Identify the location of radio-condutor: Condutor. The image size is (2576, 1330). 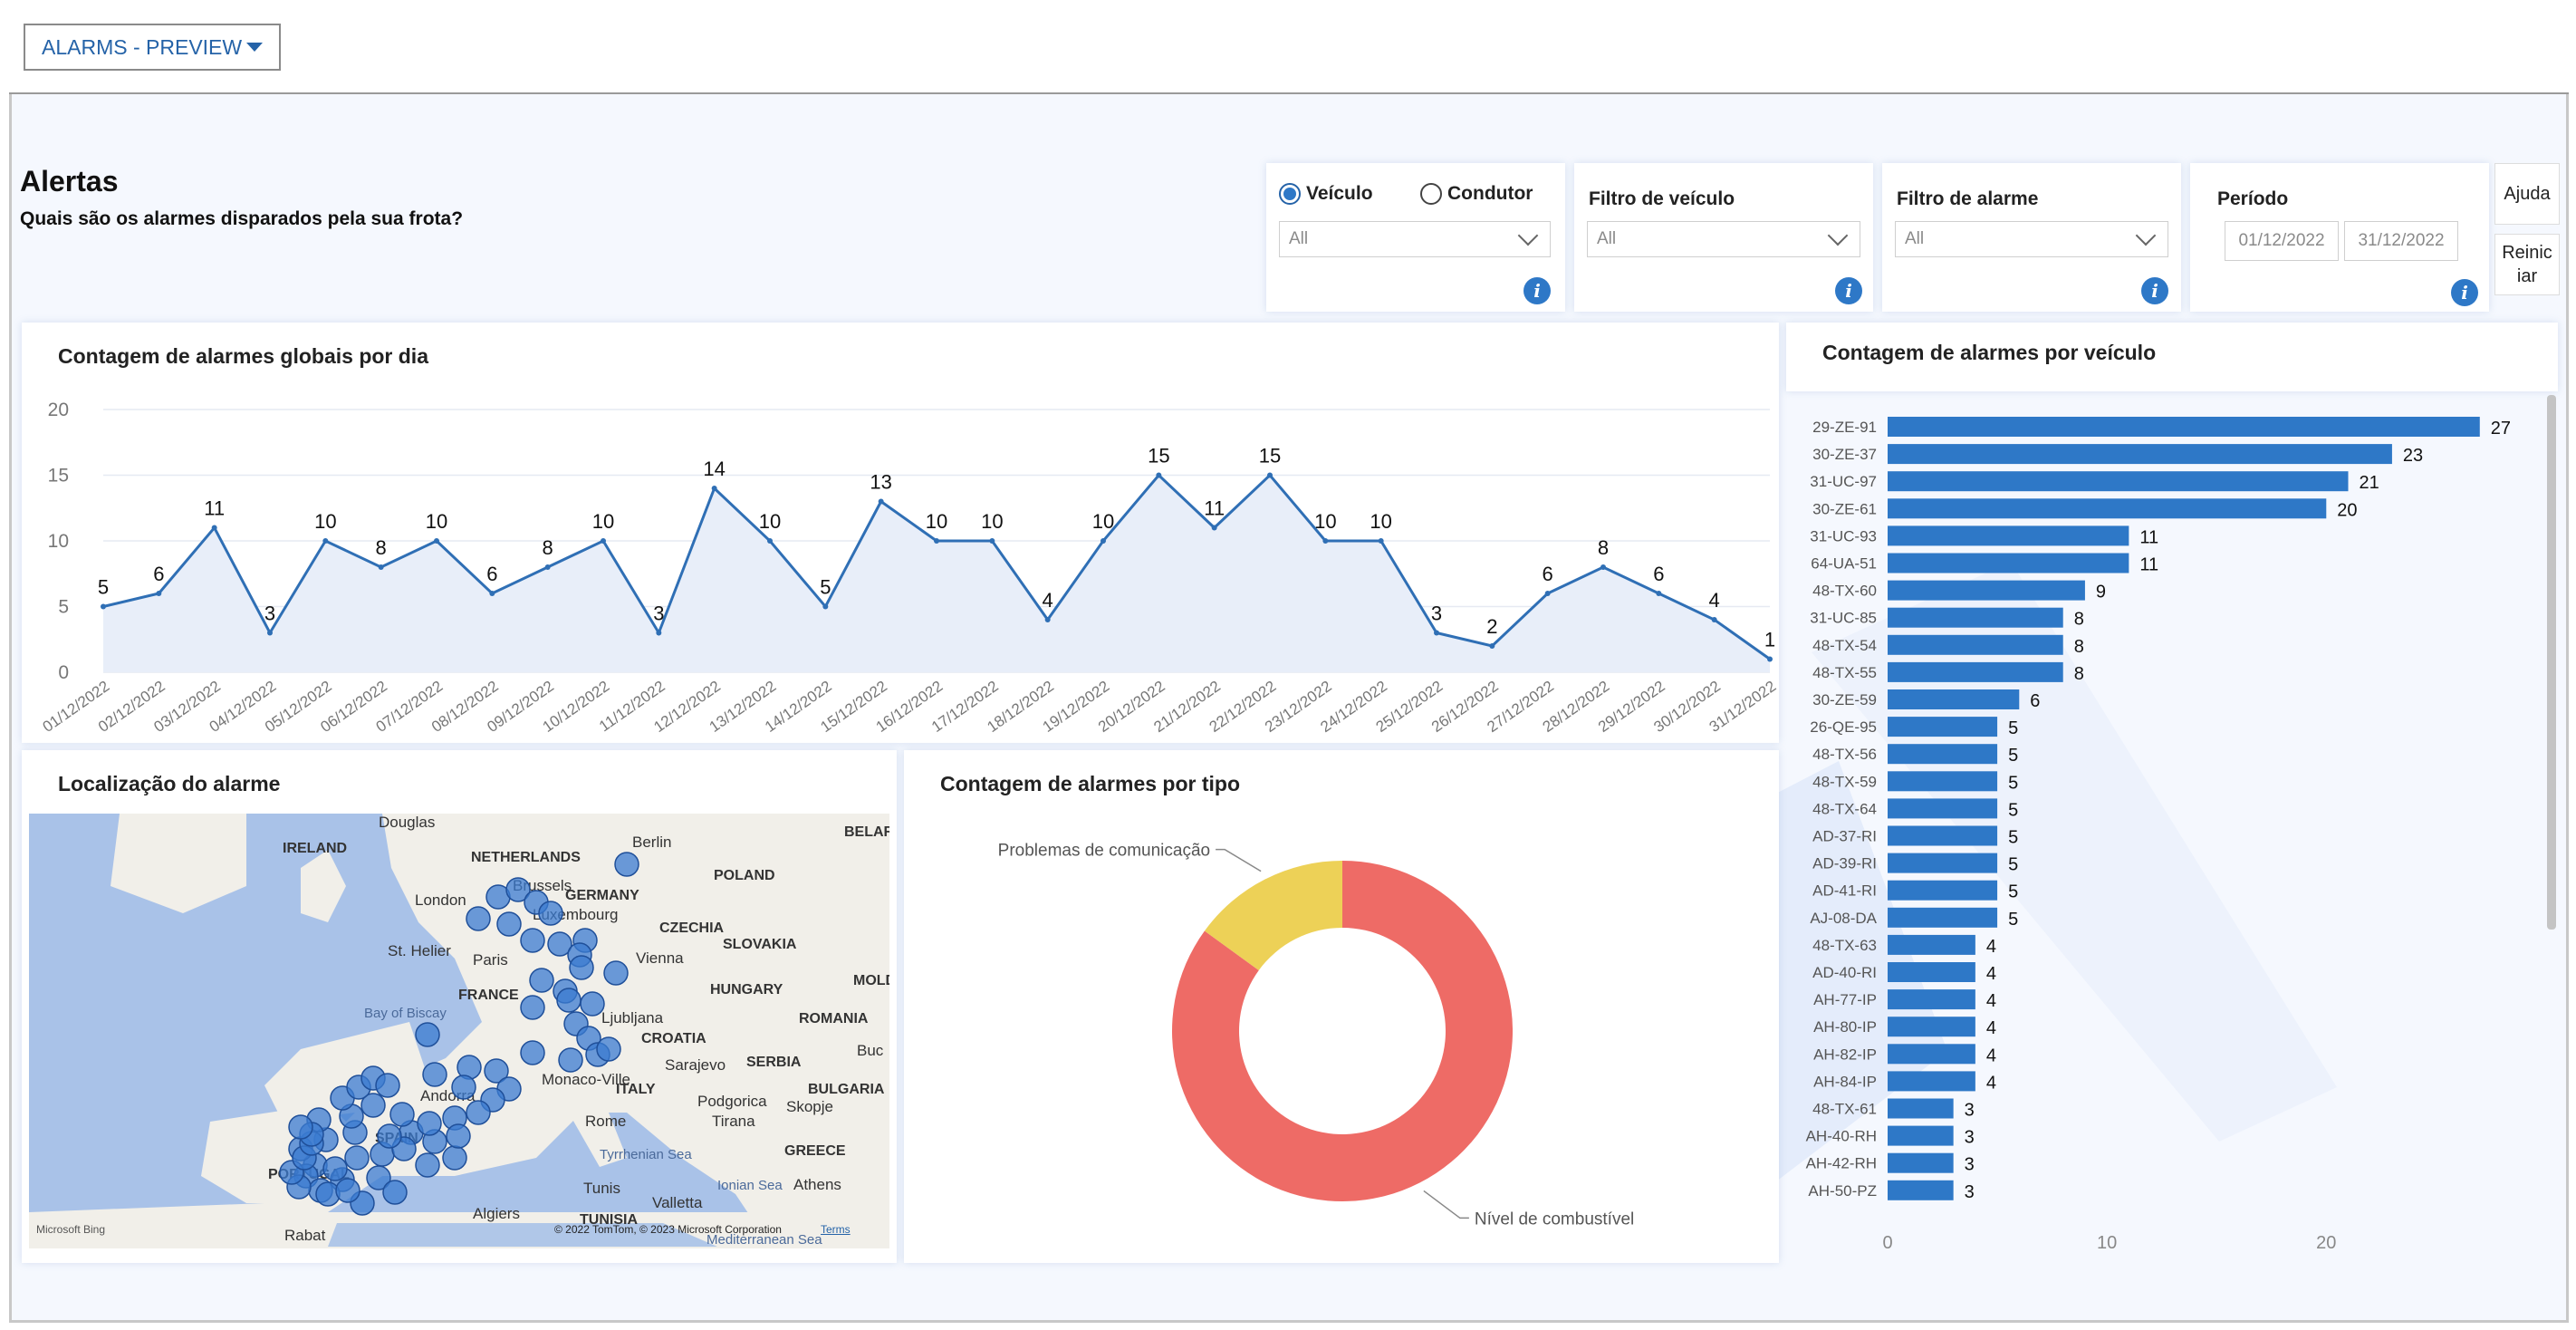
(1476, 194).